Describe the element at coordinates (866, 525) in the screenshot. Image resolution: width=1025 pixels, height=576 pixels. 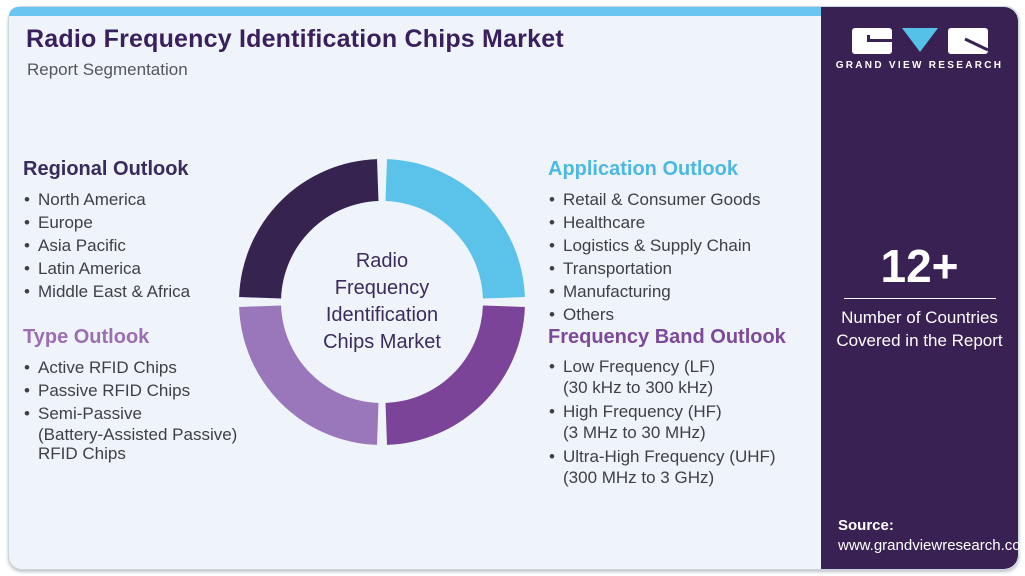
I see `source-label: Source:` at that location.